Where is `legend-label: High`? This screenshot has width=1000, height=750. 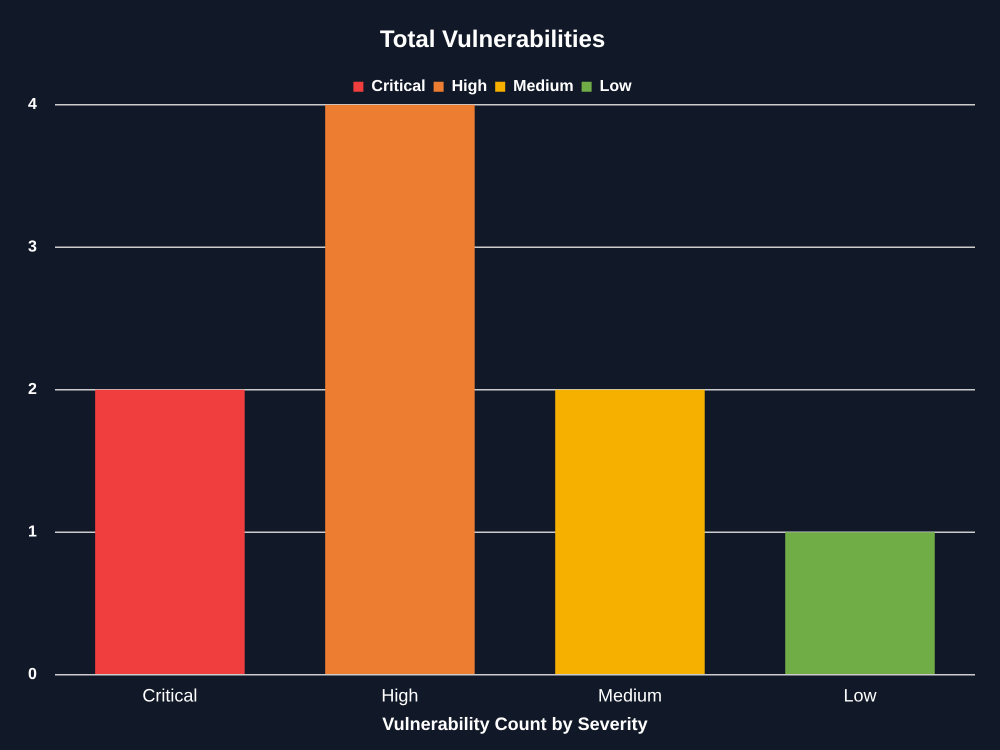 legend-label: High is located at coordinates (470, 87).